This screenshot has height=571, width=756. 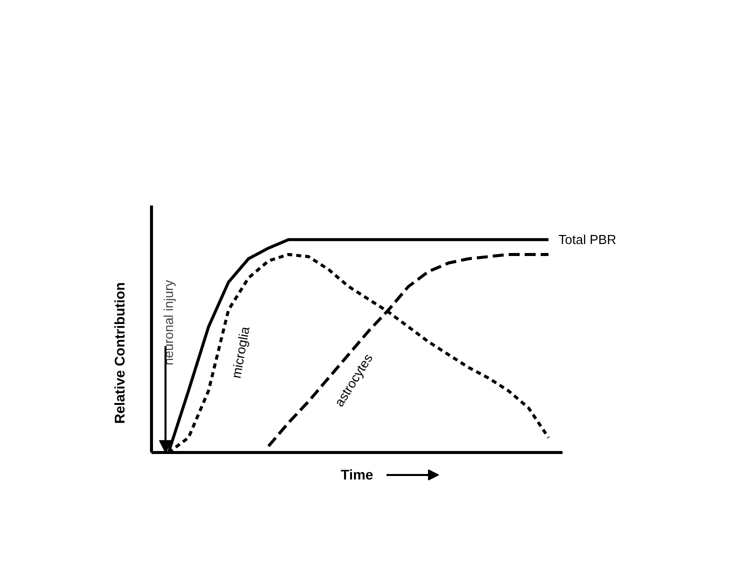 What do you see at coordinates (168, 323) in the screenshot?
I see `annotation: neuronal injury` at bounding box center [168, 323].